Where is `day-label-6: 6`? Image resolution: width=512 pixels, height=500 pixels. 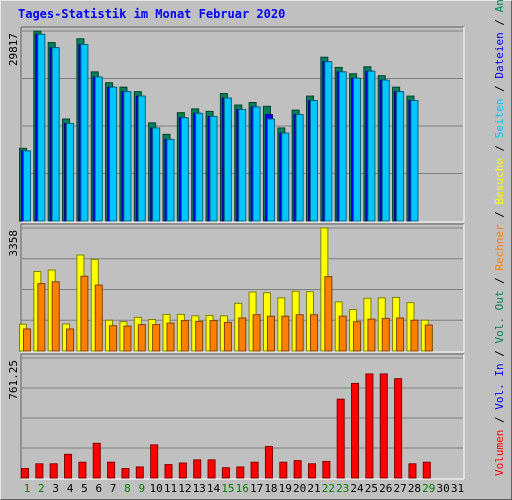 day-label-6: 6 is located at coordinates (98, 488).